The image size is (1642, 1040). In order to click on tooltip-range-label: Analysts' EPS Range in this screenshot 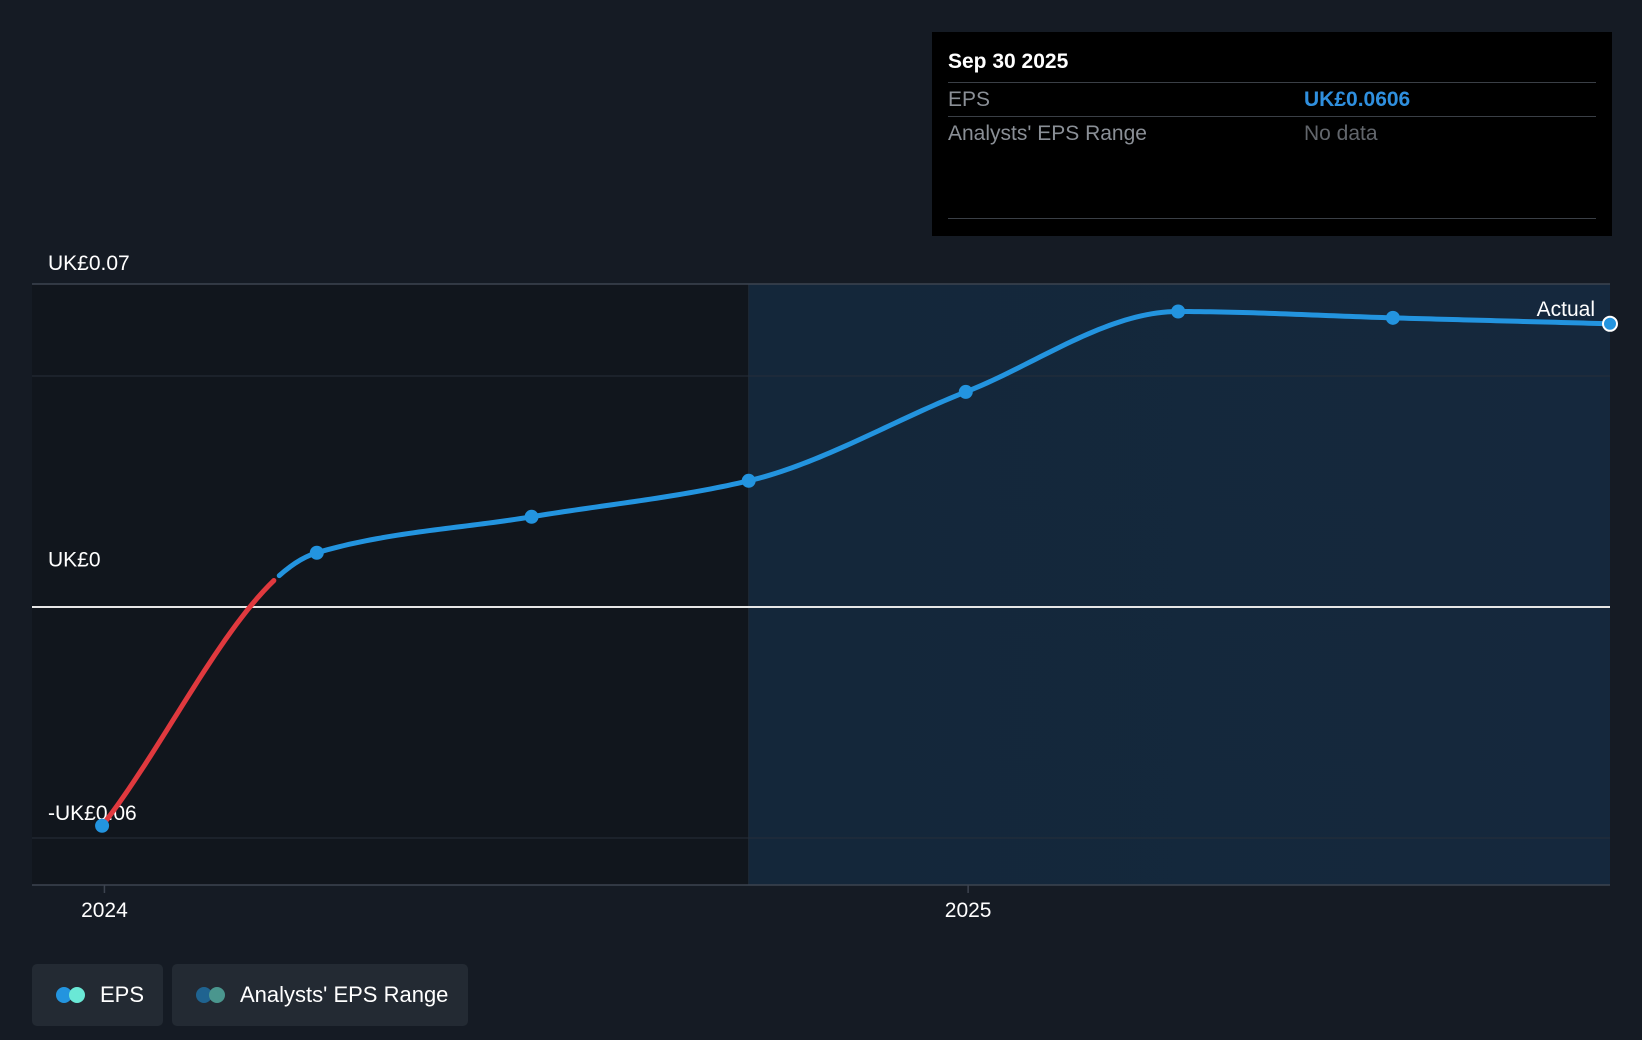, I will do `click(1047, 133)`.